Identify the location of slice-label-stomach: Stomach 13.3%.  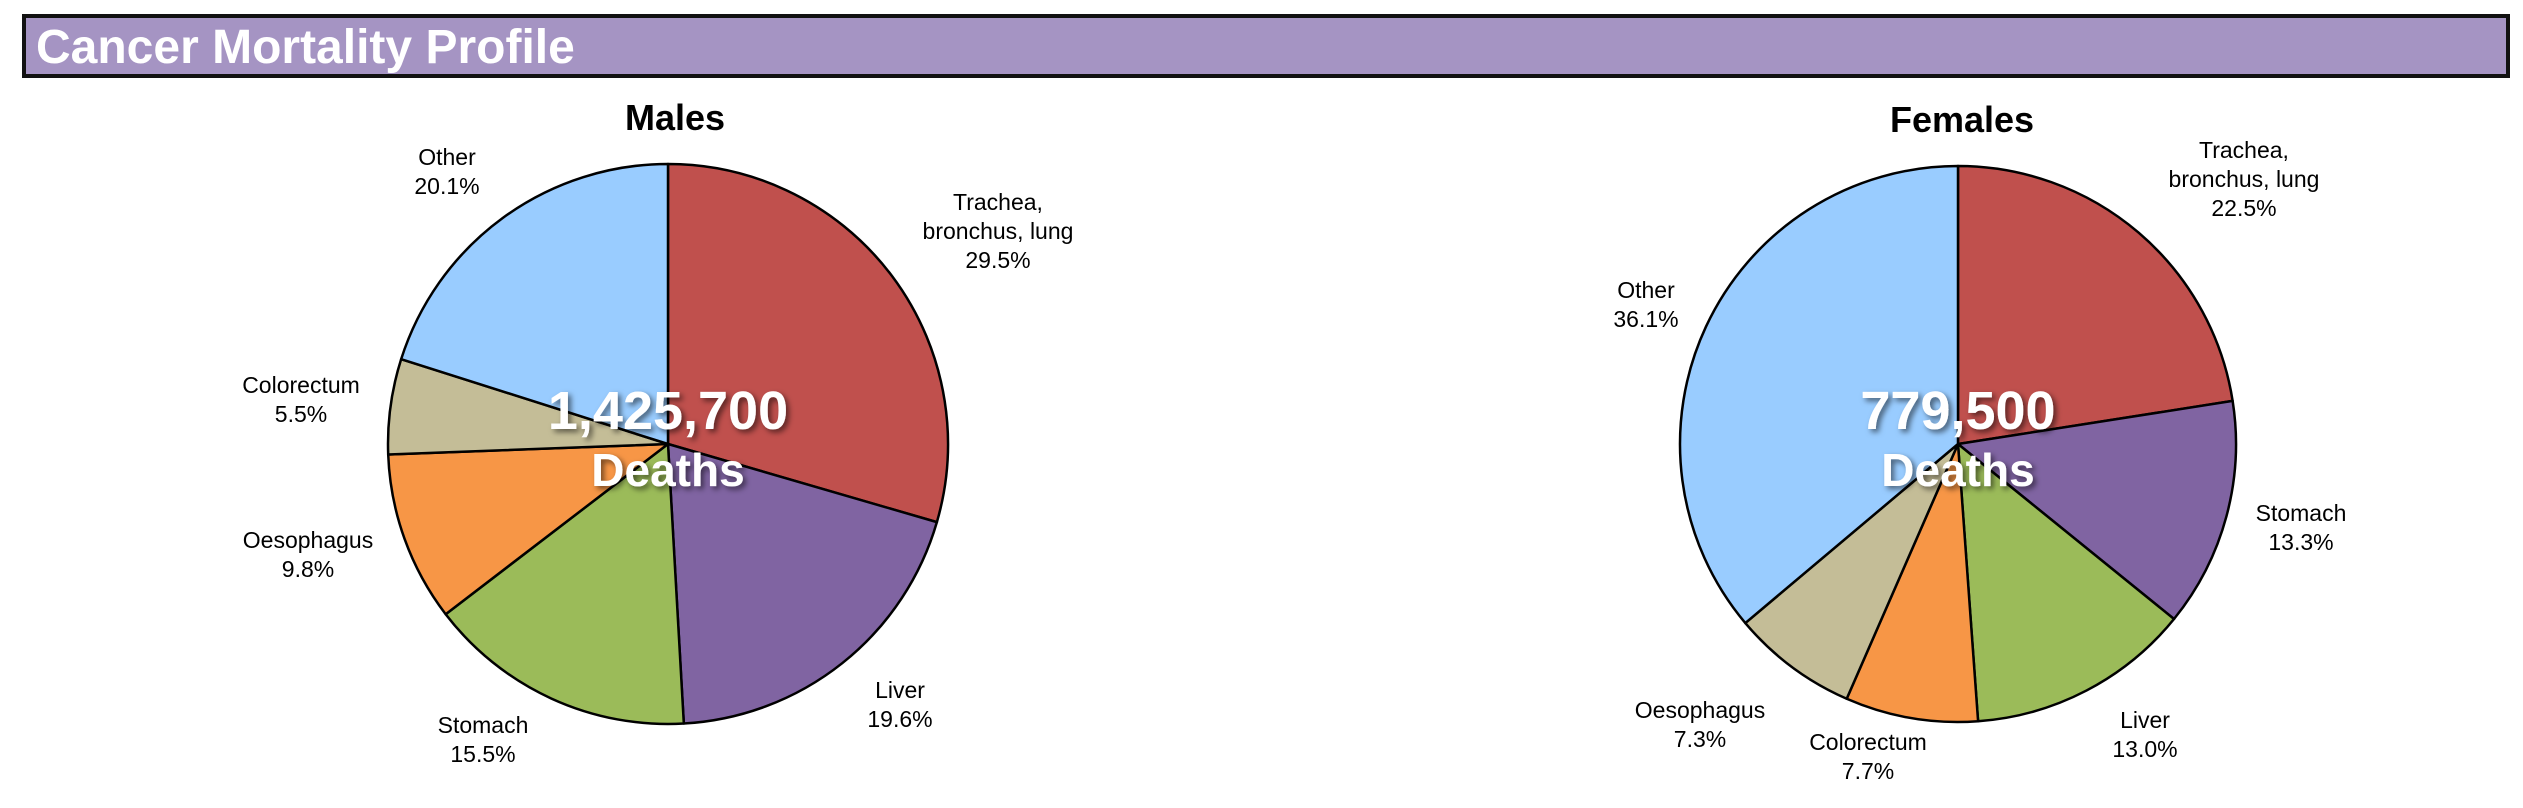
(2301, 527).